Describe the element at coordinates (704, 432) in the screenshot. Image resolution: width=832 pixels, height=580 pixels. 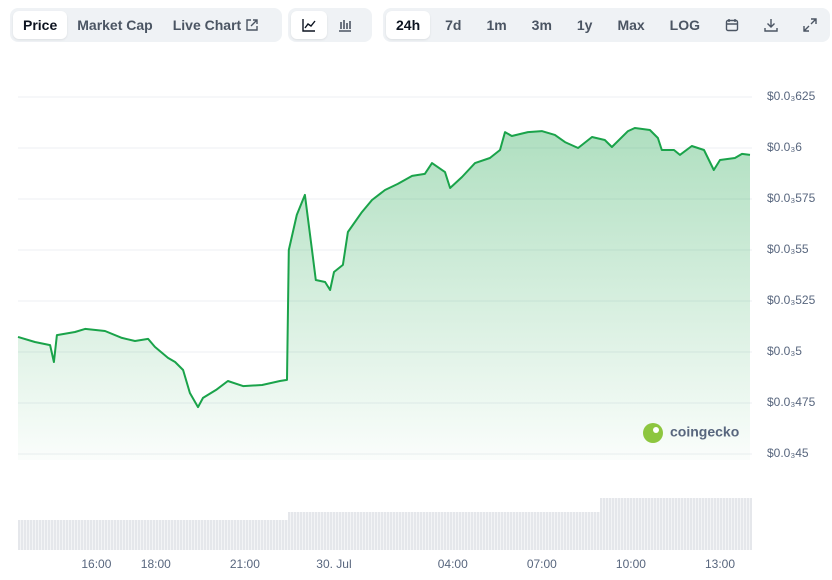
I see `watermark-text: coingecko` at that location.